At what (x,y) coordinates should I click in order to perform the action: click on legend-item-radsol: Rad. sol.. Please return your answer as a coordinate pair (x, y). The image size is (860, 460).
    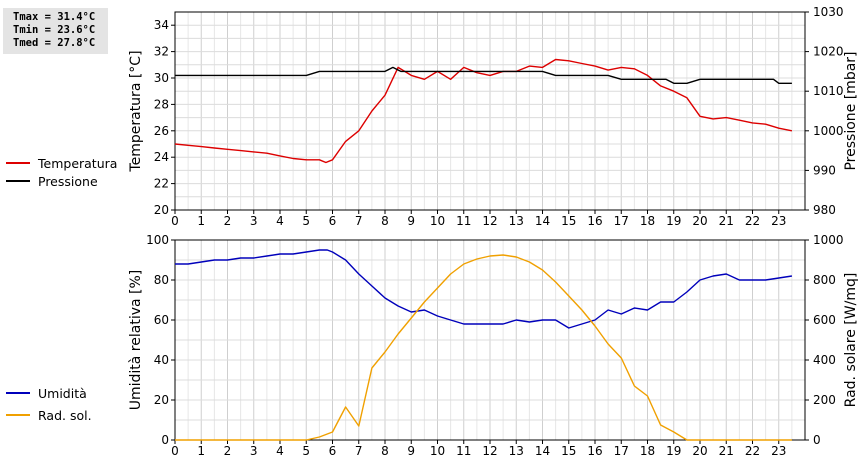
    Looking at the image, I should click on (49, 415).